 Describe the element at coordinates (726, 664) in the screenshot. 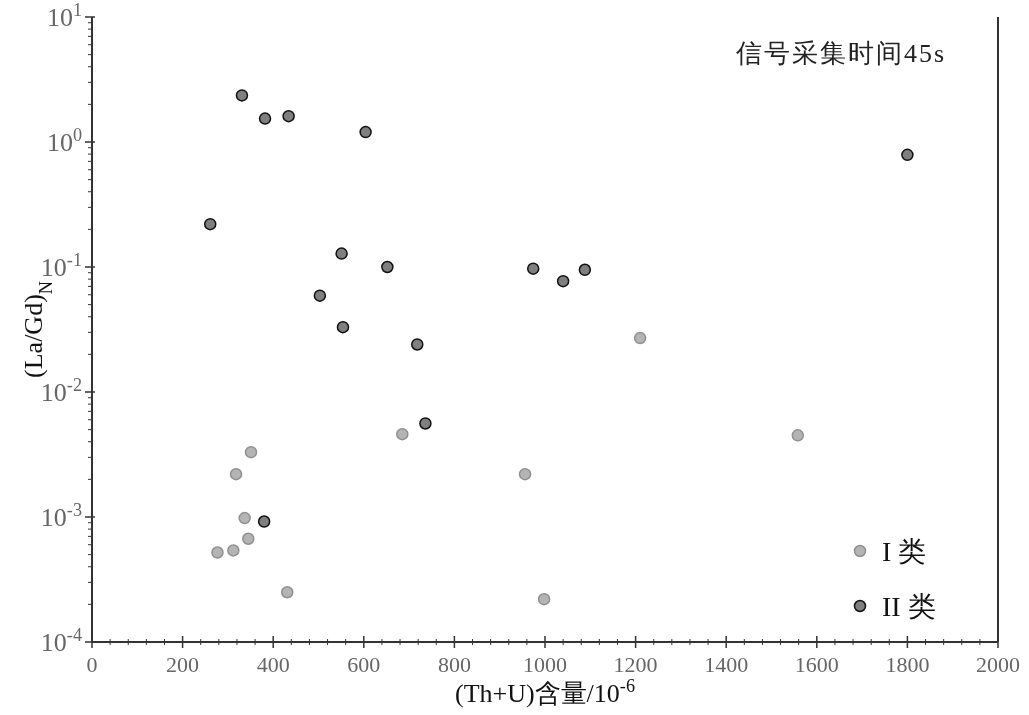

I see `x-tick-label: 1400` at that location.